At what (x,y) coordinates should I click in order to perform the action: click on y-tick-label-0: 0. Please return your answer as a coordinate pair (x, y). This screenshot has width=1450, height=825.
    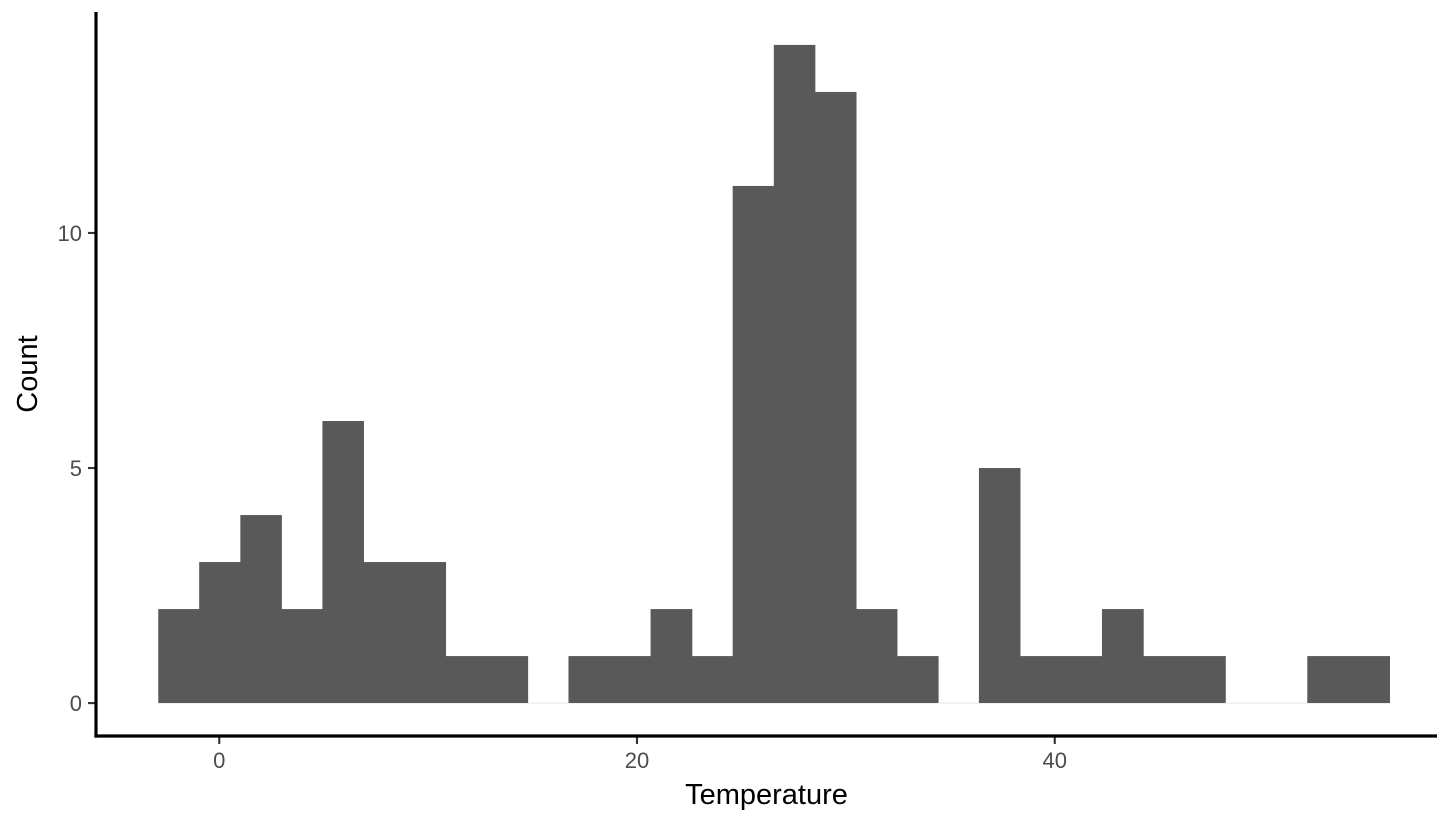
    Looking at the image, I should click on (76, 703).